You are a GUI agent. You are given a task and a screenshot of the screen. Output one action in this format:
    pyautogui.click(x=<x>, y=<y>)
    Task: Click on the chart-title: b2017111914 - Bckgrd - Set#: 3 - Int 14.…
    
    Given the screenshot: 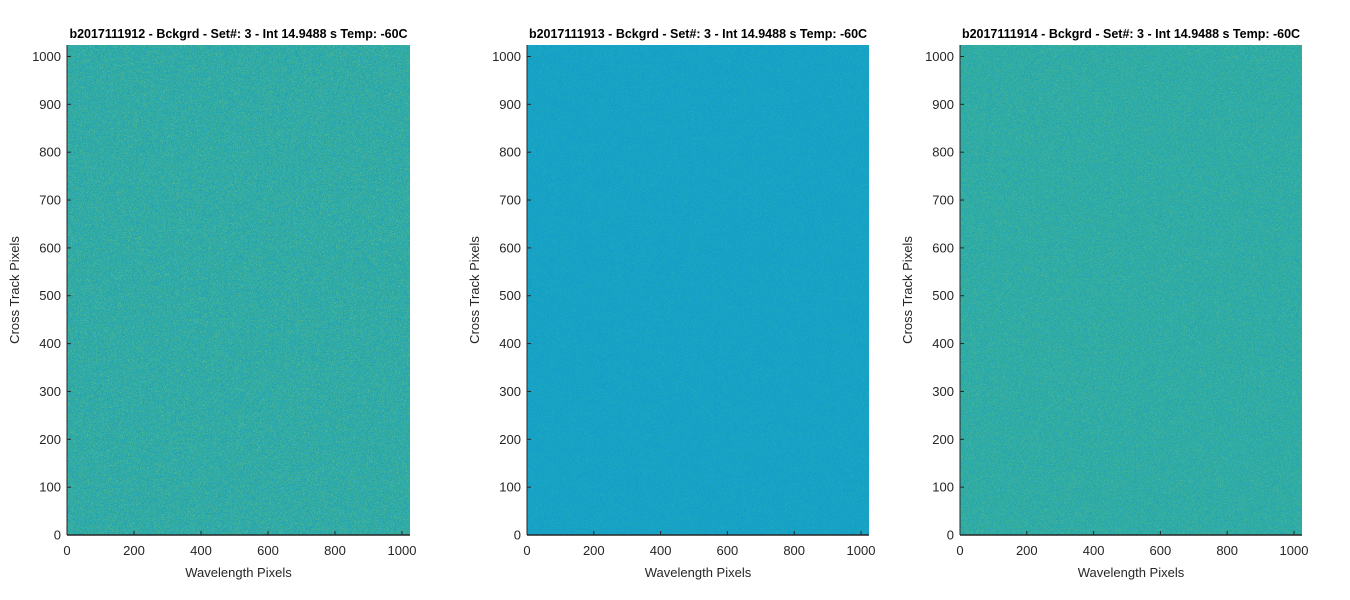 What is the action you would take?
    pyautogui.click(x=1131, y=34)
    